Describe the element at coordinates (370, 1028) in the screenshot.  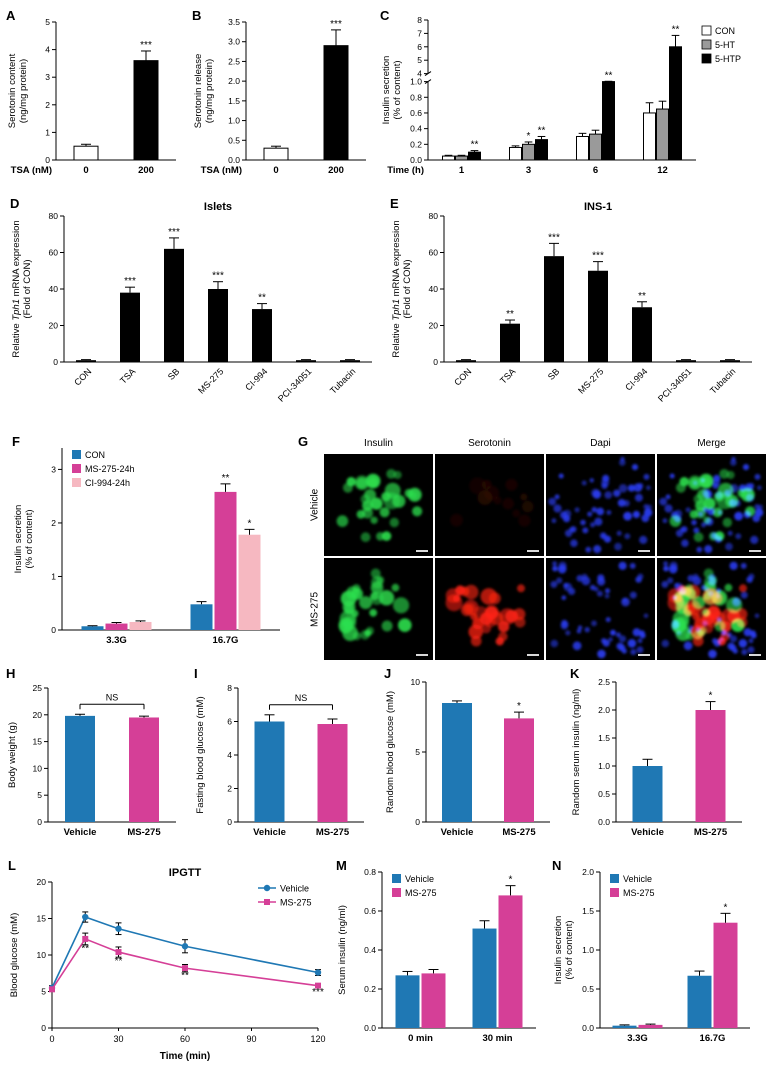
I see `svg-text: 0.0` at that location.